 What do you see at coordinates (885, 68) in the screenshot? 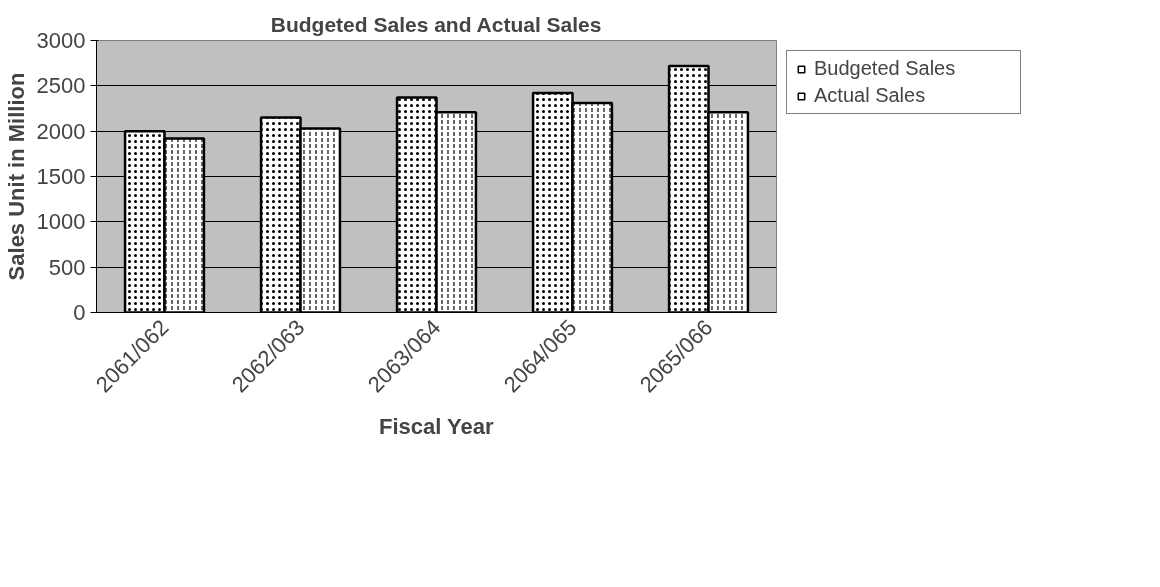
I see `legend-label: Budgeted Sales` at bounding box center [885, 68].